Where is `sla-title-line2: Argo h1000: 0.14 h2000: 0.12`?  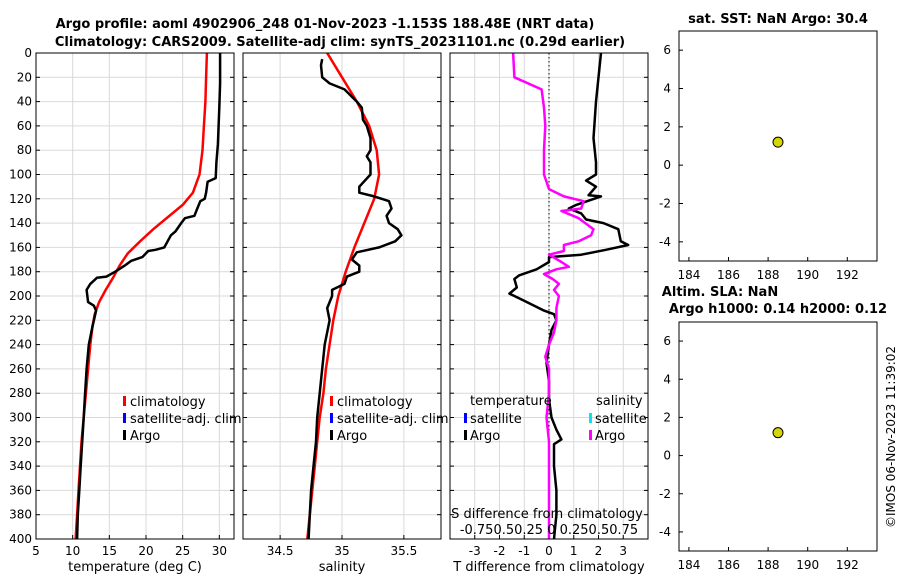 sla-title-line2: Argo h1000: 0.14 h2000: 0.12 is located at coordinates (778, 309).